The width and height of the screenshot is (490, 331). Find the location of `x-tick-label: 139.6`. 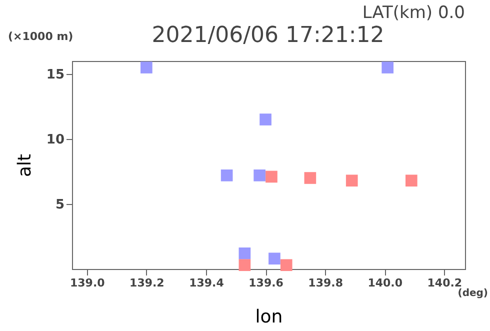

x-tick-label: 139.6 is located at coordinates (266, 283).